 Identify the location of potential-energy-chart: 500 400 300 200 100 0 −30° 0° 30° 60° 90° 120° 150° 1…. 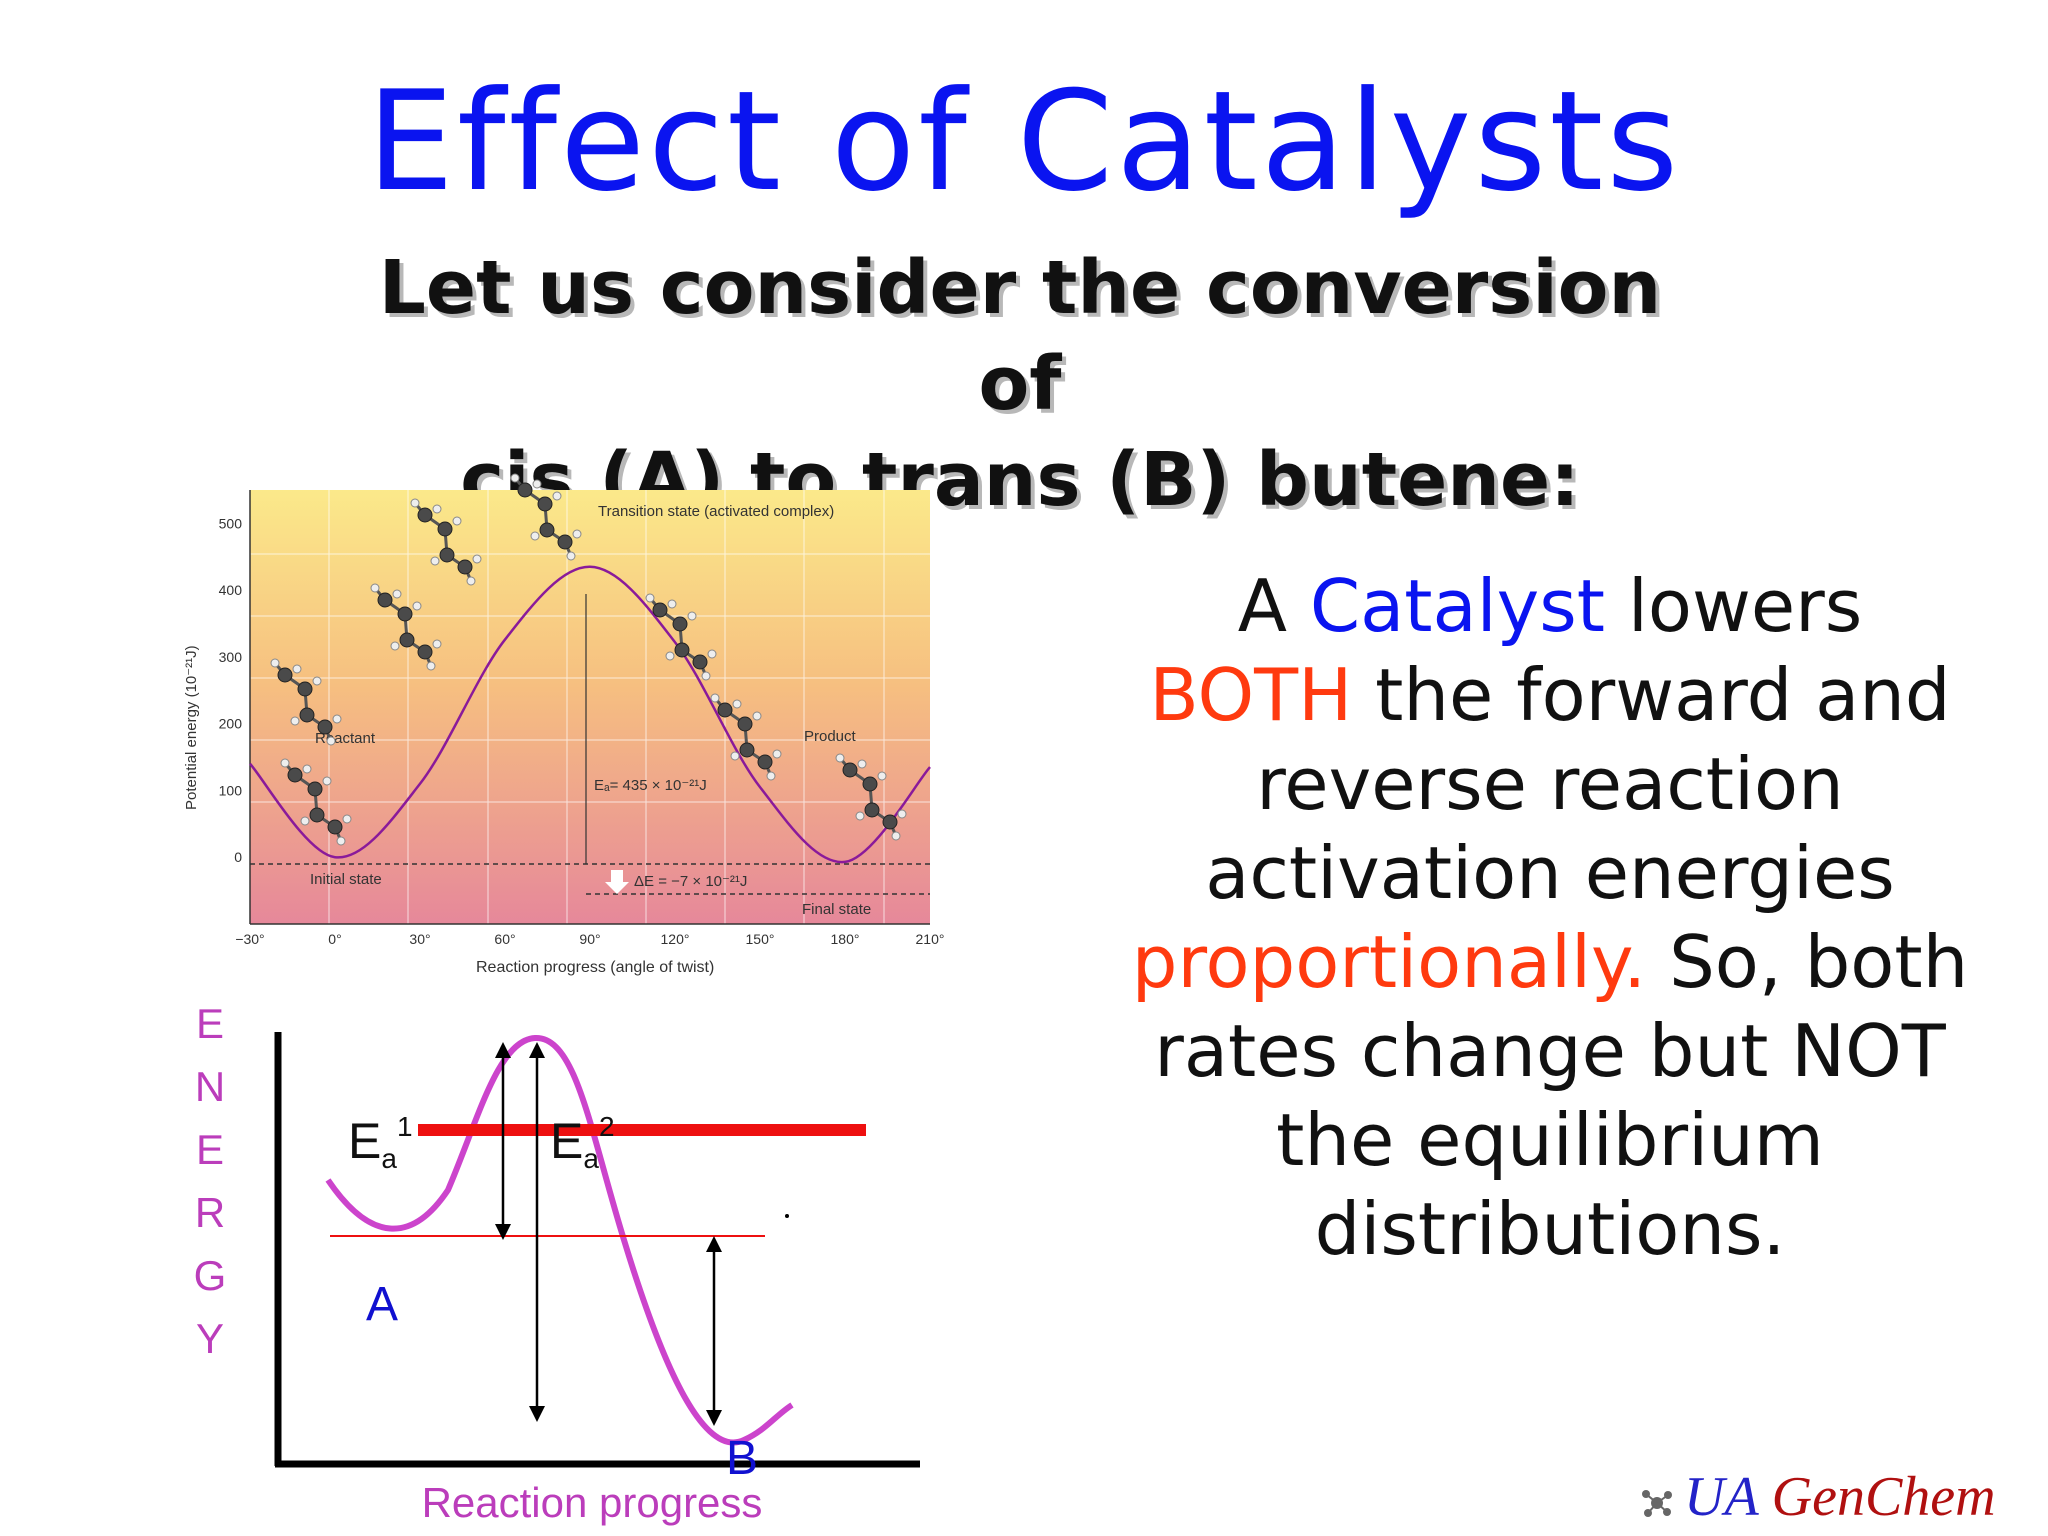
(564, 724).